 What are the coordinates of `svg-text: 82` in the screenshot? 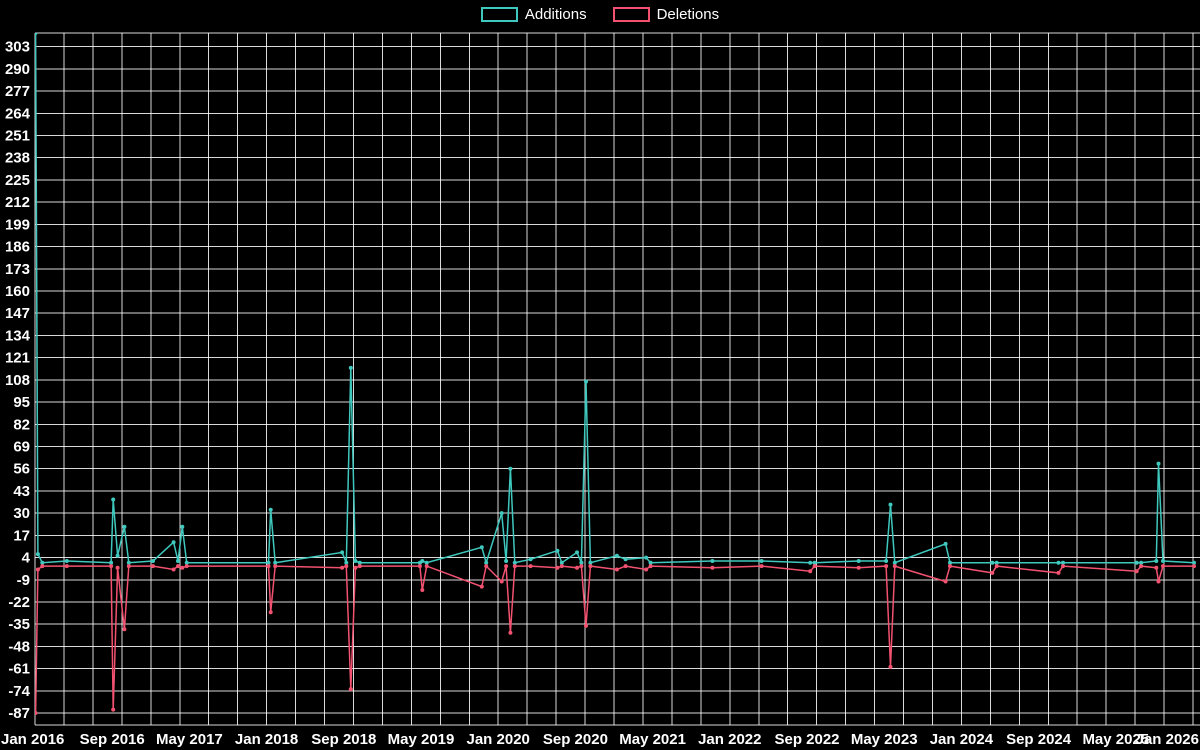 It's located at (21, 424).